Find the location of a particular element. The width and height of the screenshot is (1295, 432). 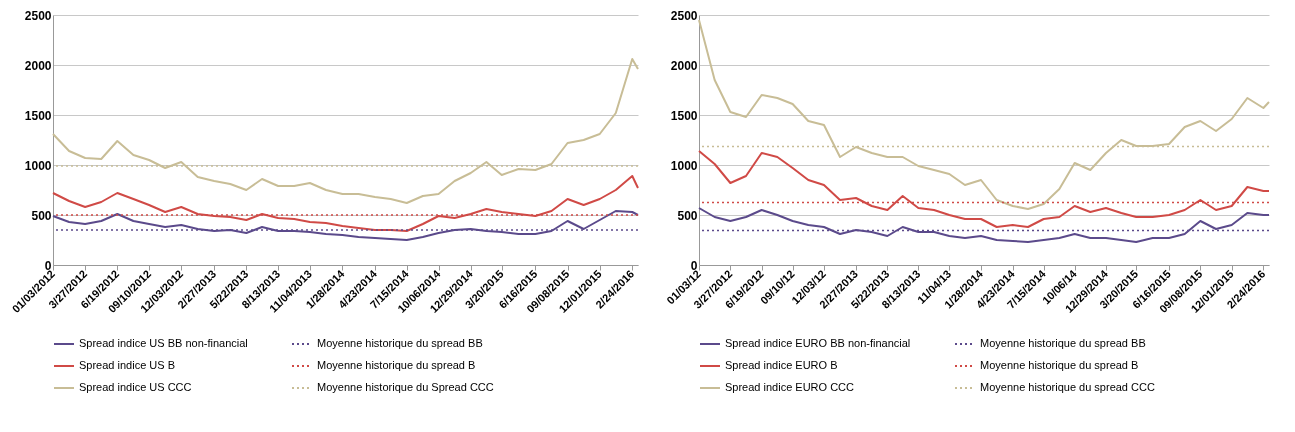

legend-label: Spread indice US B is located at coordinates (127, 365).